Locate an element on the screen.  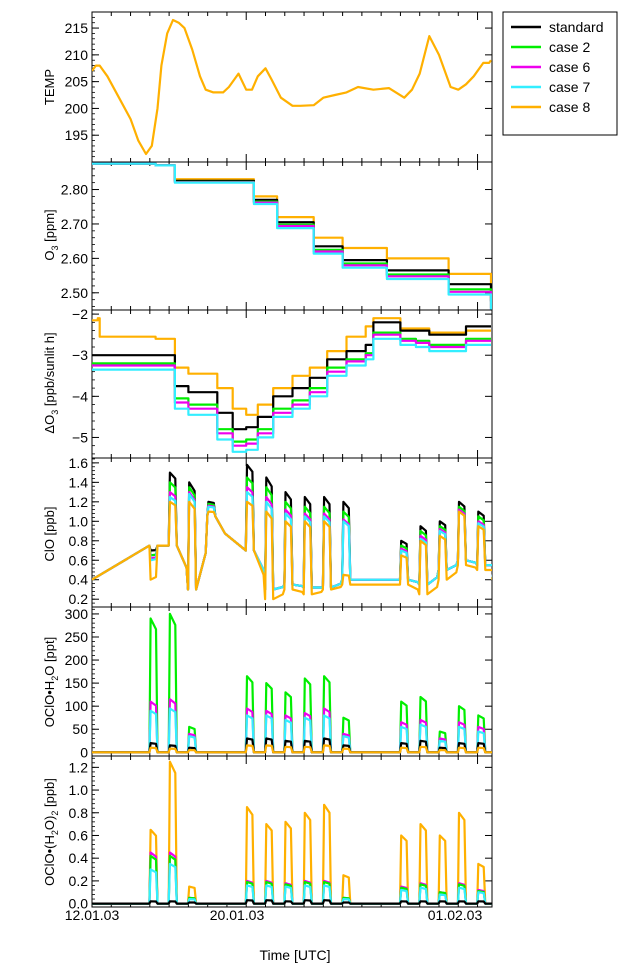
x-tick-label: 20.01.03 is located at coordinates (237, 915).